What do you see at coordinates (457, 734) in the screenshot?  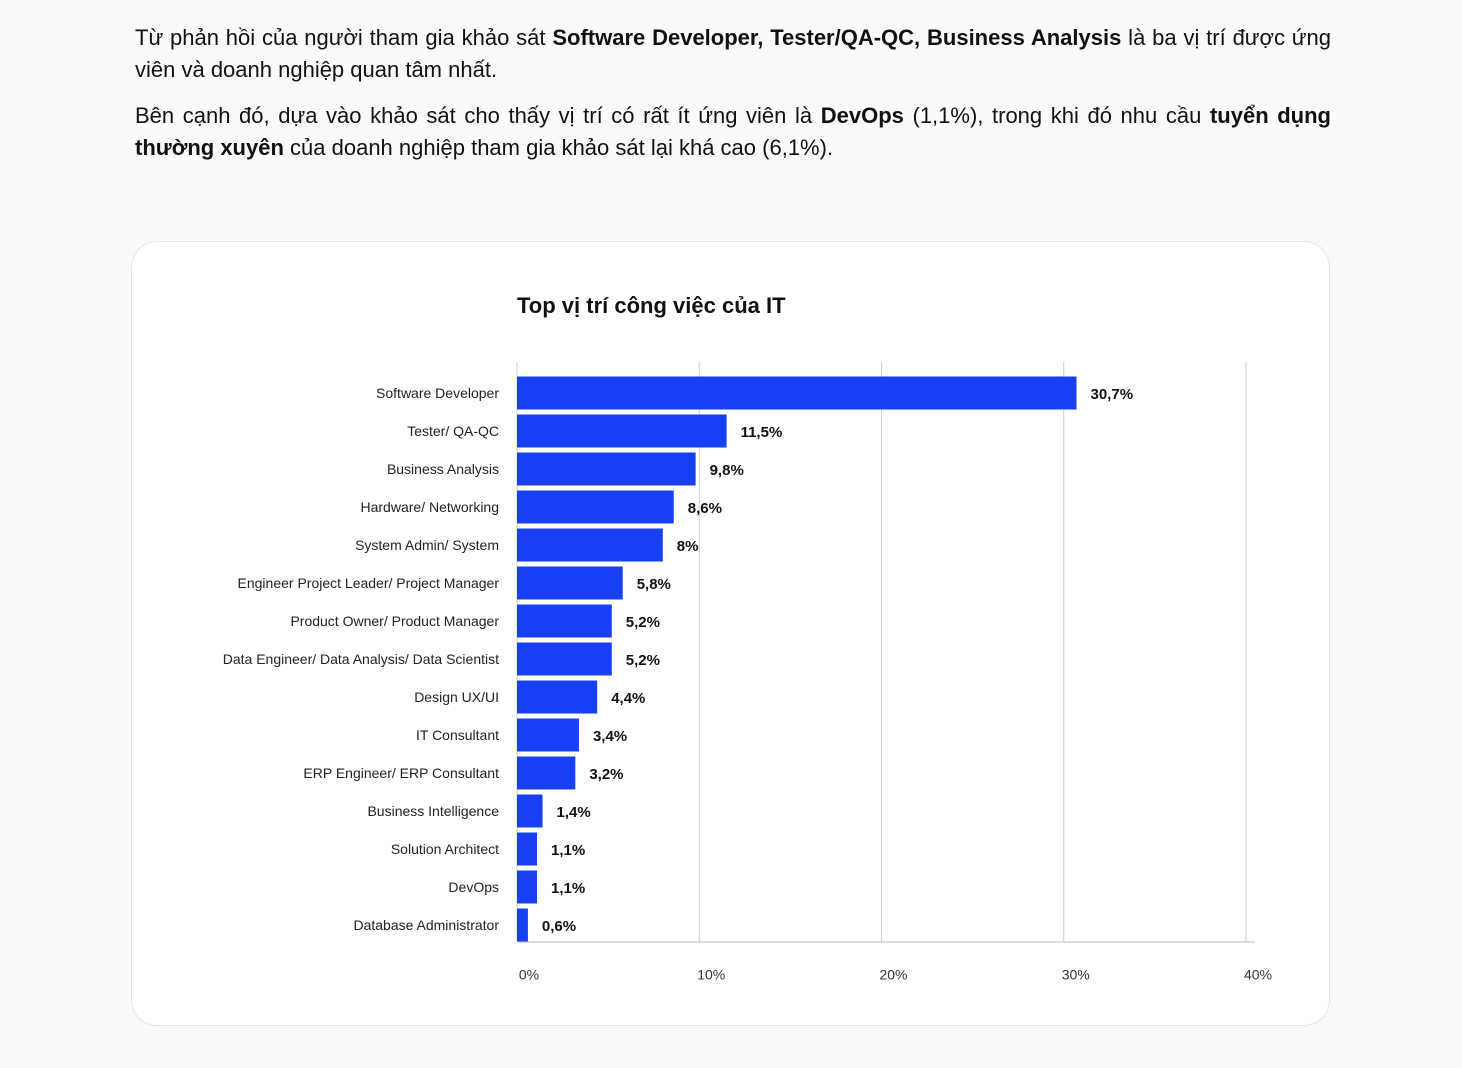 I see `y-tick-label: IT Consultant` at bounding box center [457, 734].